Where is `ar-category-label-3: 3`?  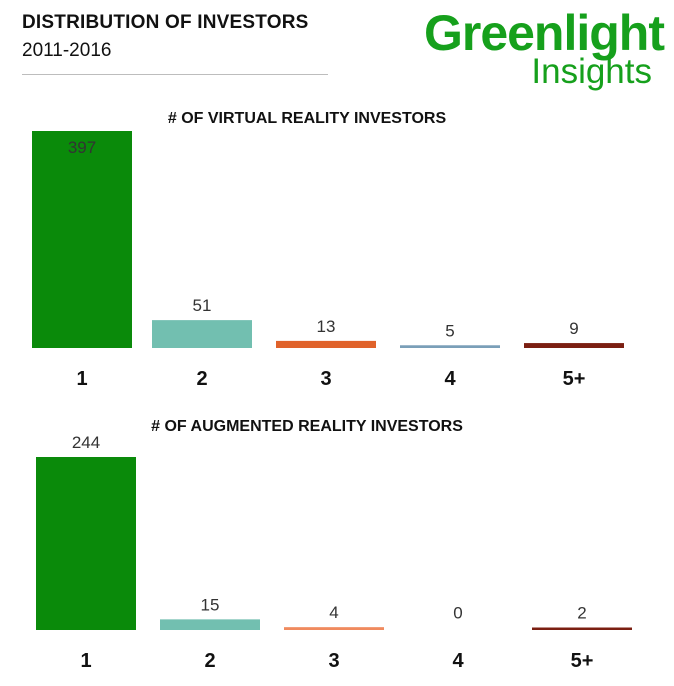 ar-category-label-3: 3 is located at coordinates (333, 661).